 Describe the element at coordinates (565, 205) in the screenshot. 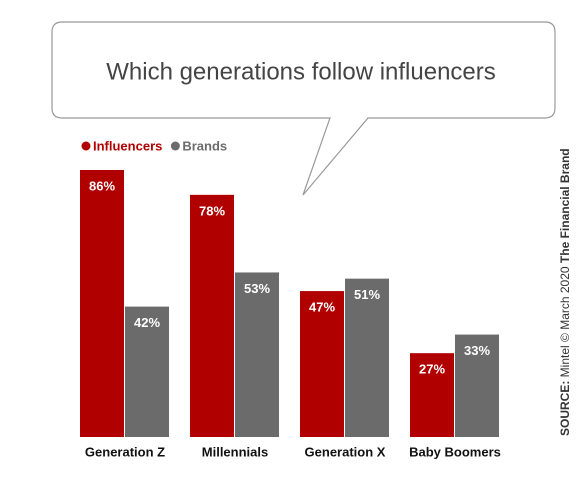

I see `source-brand: The Financial Brand` at that location.